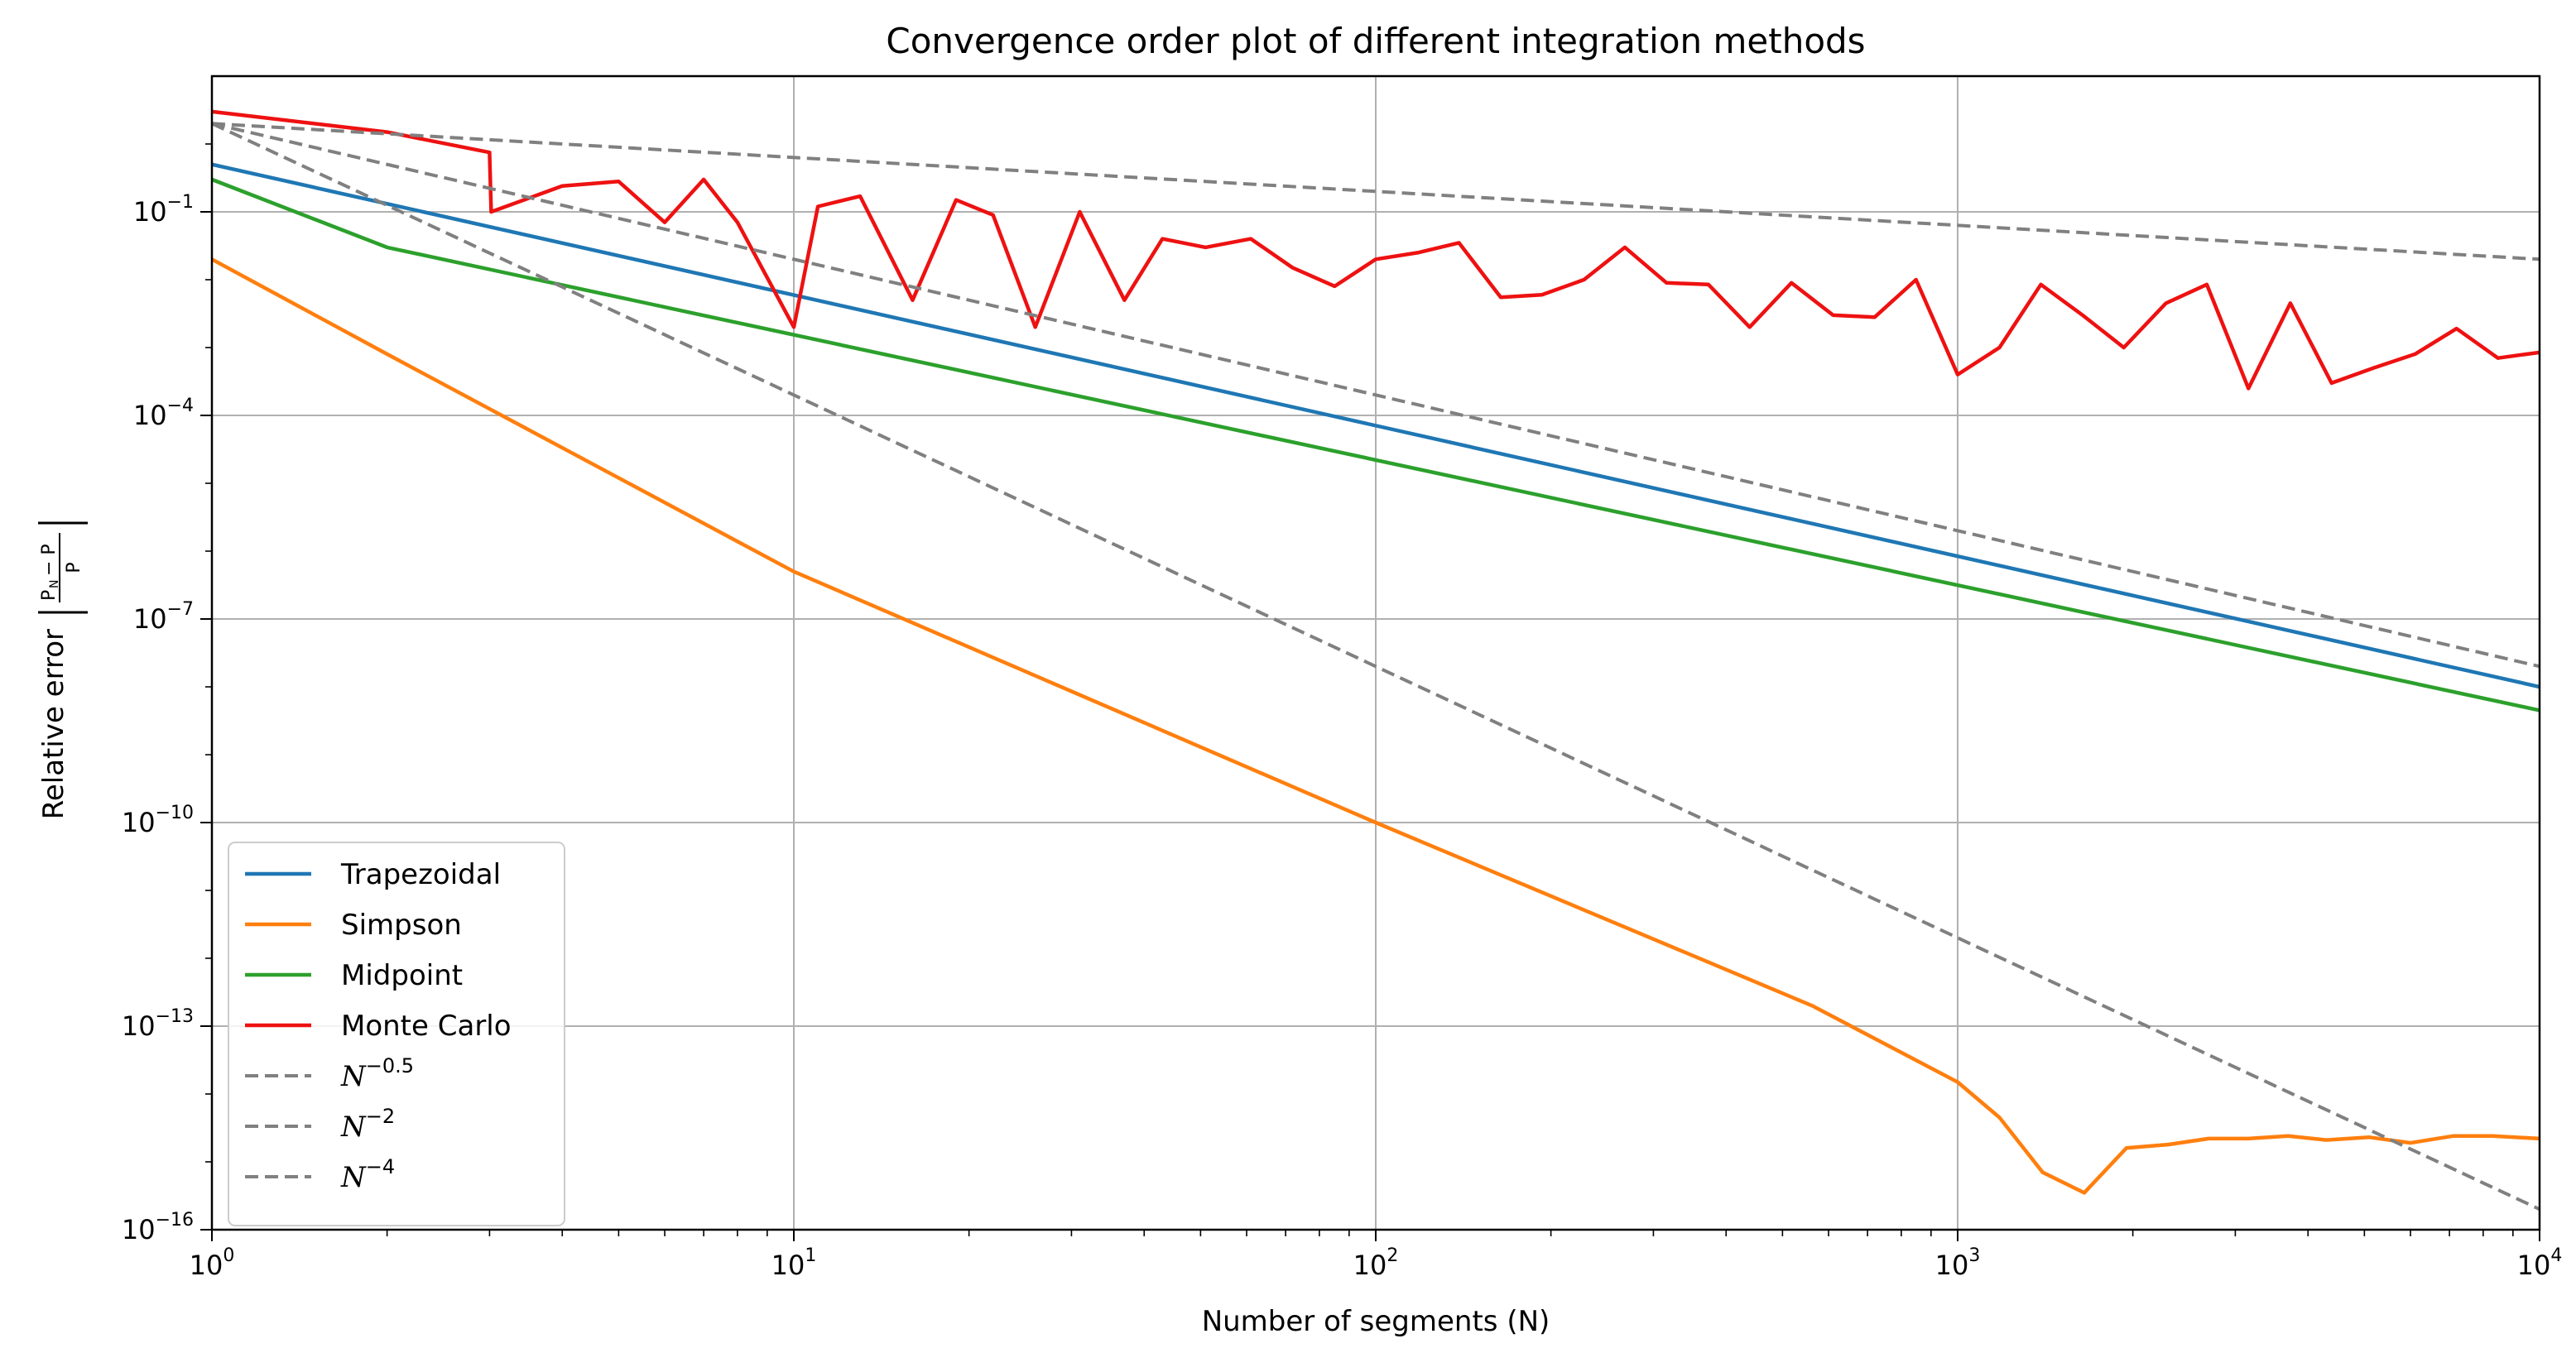  Describe the element at coordinates (794, 1263) in the screenshot. I see `x-tick-label: 10¹` at that location.